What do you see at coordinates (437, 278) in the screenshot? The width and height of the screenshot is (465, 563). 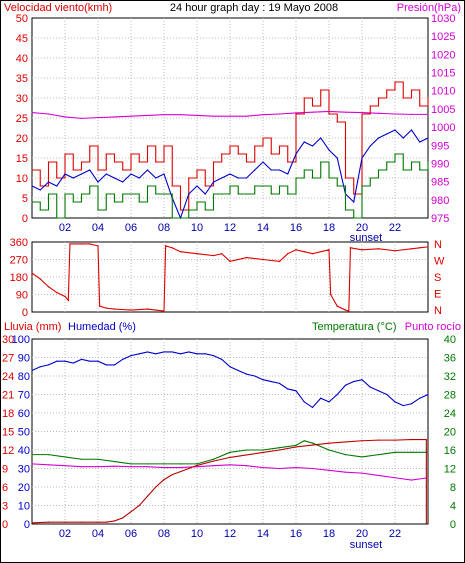 I see `compass-label: S` at bounding box center [437, 278].